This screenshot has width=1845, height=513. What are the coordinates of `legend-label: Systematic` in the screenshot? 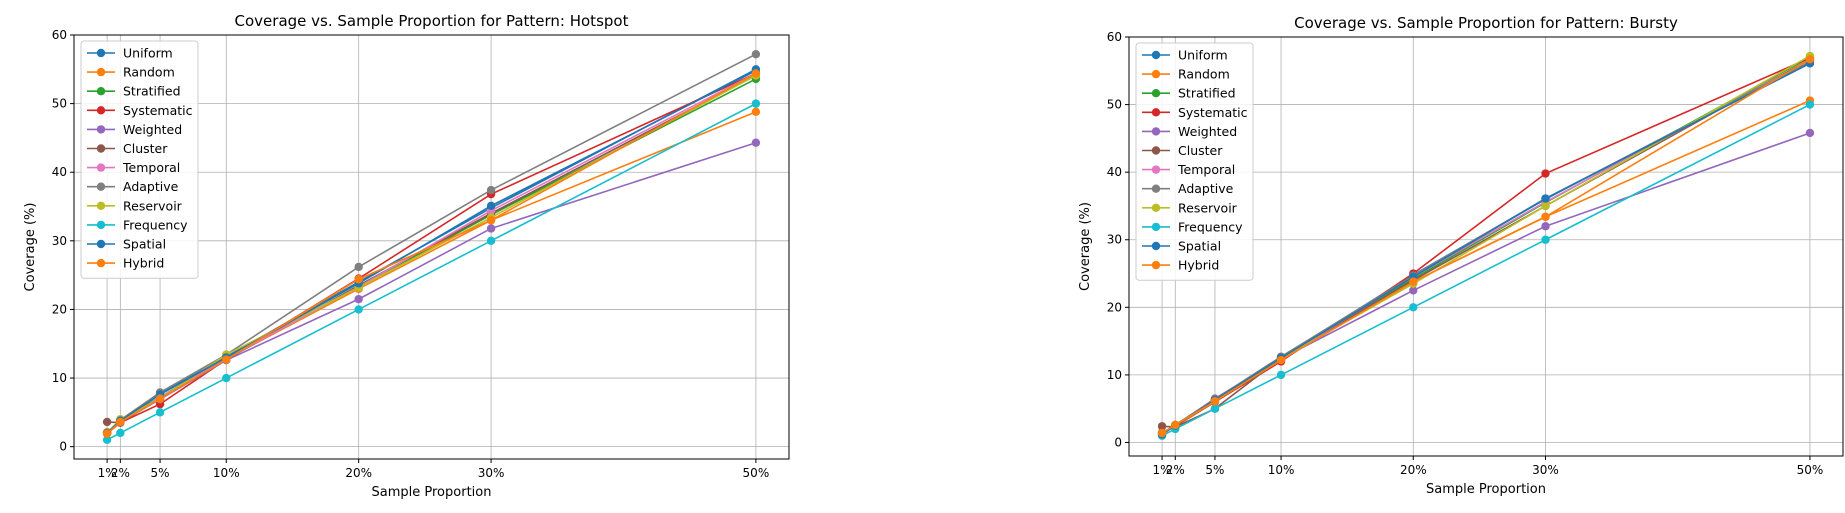 It's located at (158, 110).